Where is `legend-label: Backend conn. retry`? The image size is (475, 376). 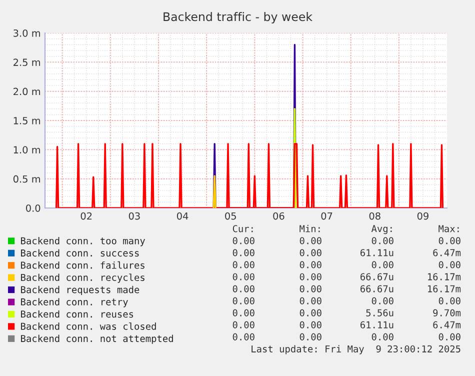
legend-label: Backend conn. retry is located at coordinates (74, 303).